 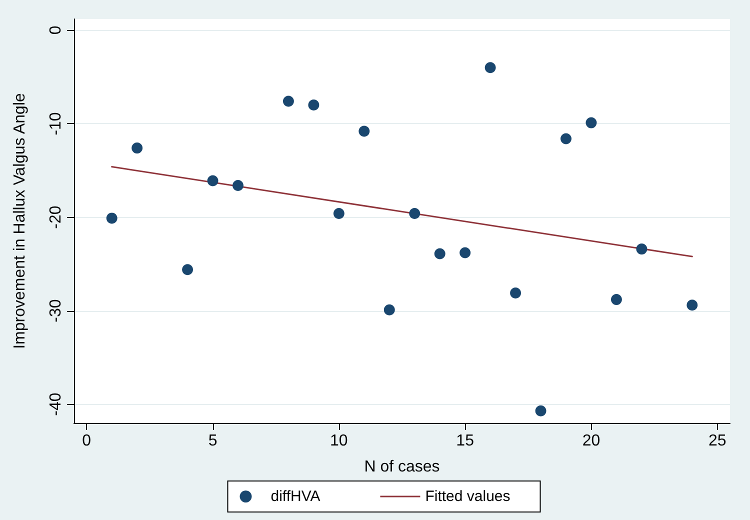 What do you see at coordinates (717, 441) in the screenshot?
I see `x-tick-label: 25` at bounding box center [717, 441].